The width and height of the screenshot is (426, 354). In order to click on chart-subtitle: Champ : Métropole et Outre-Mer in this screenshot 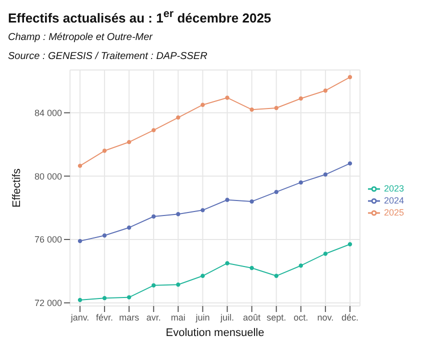, I will do `click(81, 38)`.